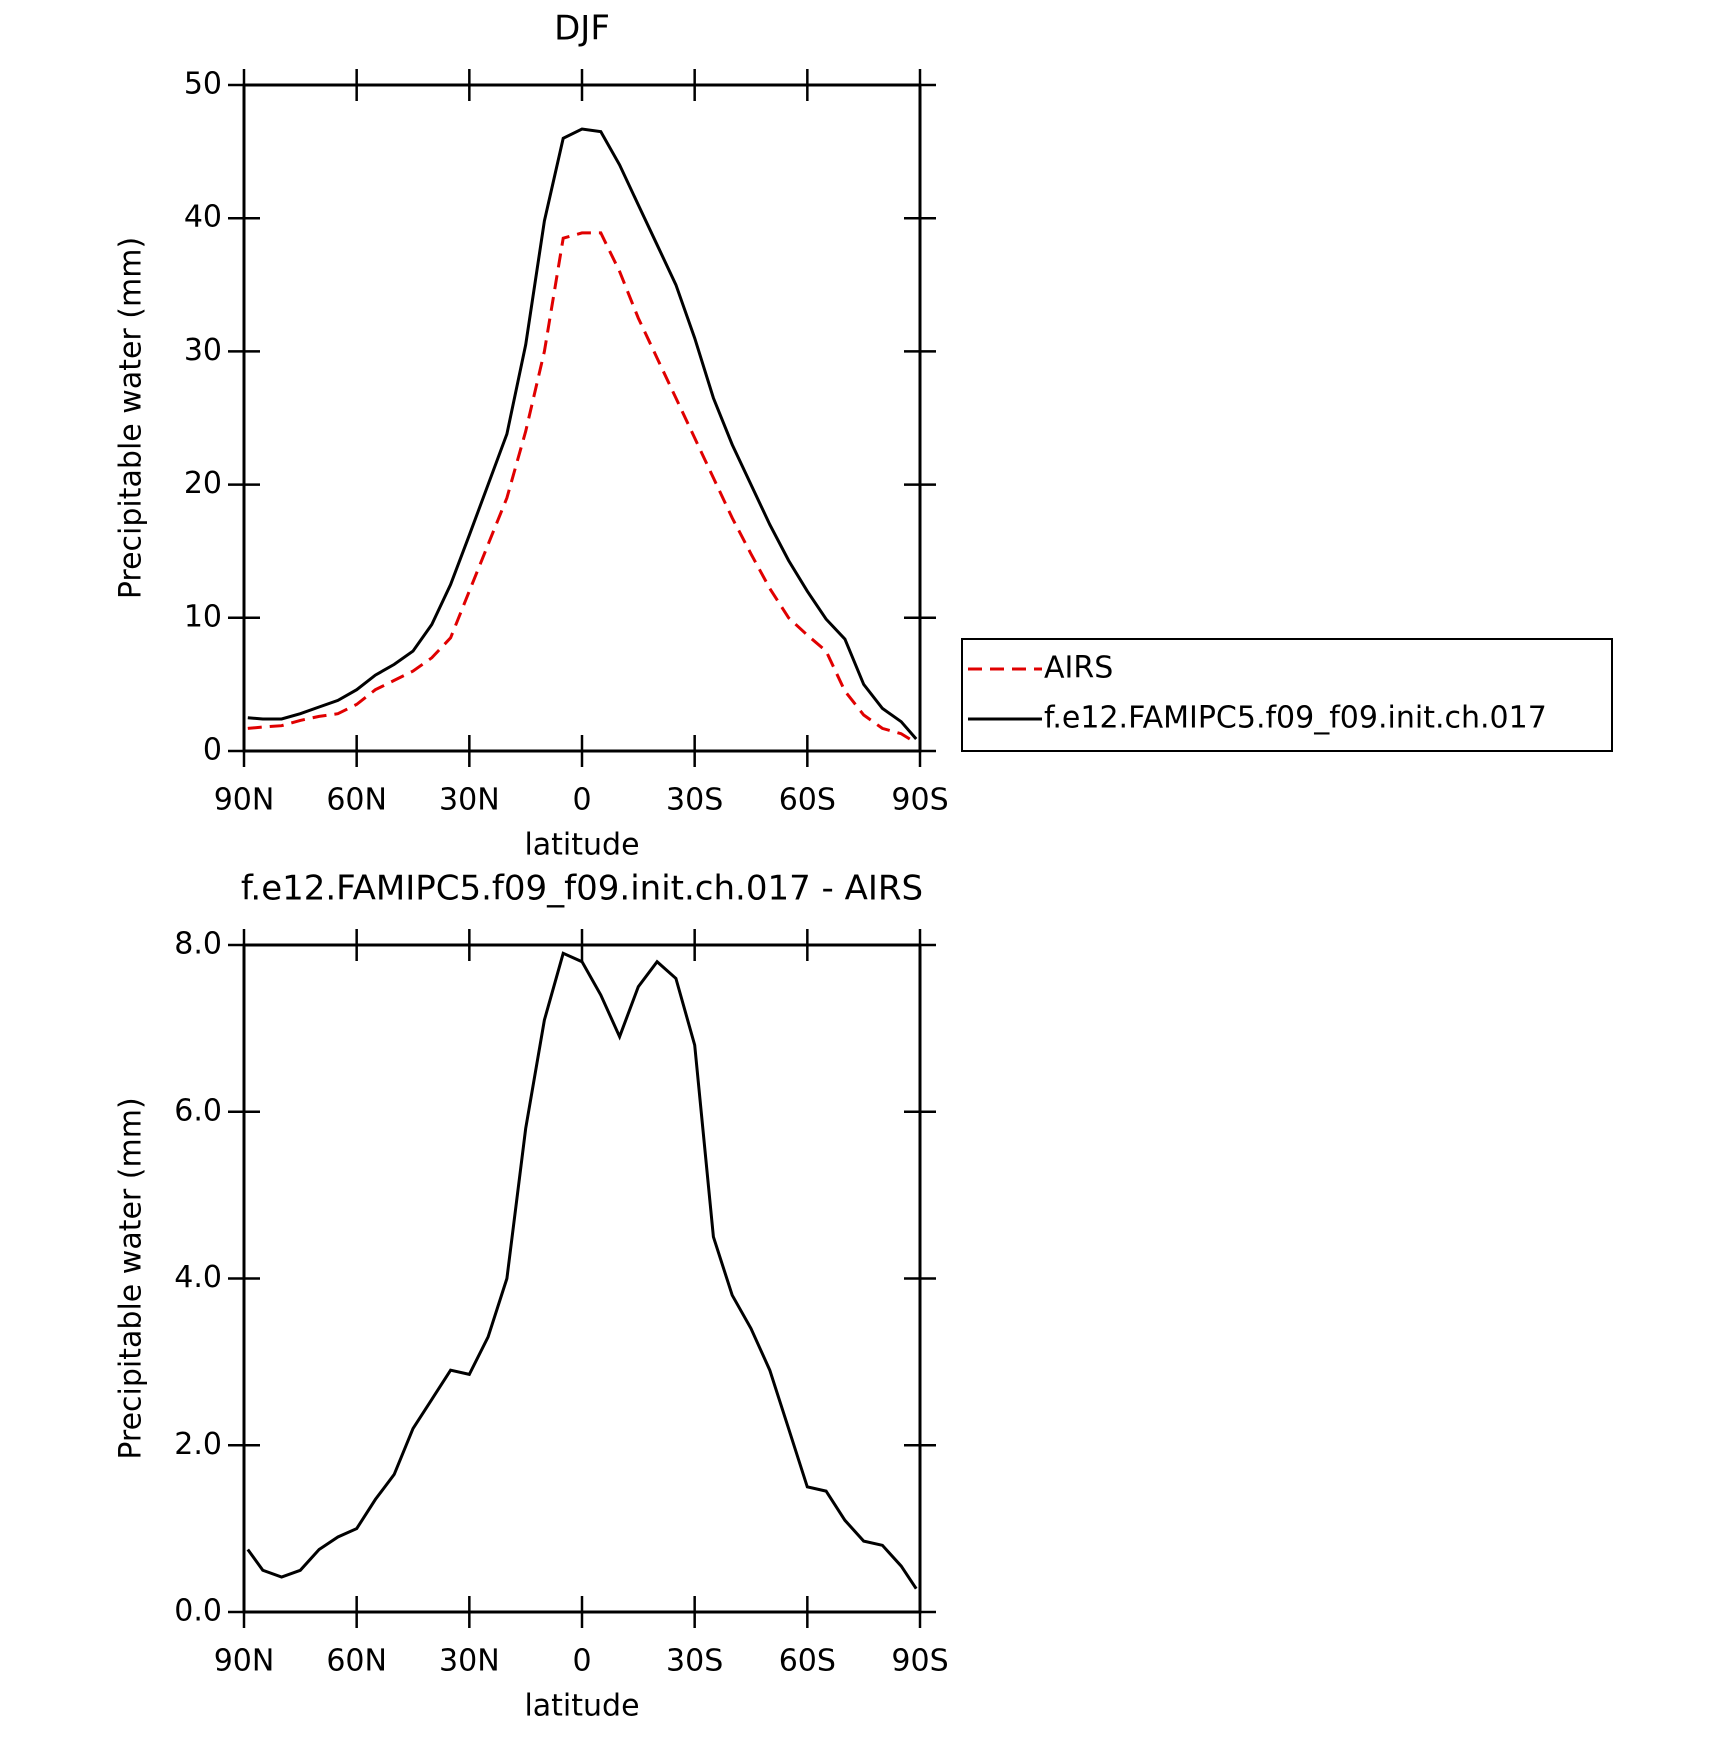 The height and width of the screenshot is (1745, 1710). I want to click on y-tick-label: 4.0, so click(198, 1277).